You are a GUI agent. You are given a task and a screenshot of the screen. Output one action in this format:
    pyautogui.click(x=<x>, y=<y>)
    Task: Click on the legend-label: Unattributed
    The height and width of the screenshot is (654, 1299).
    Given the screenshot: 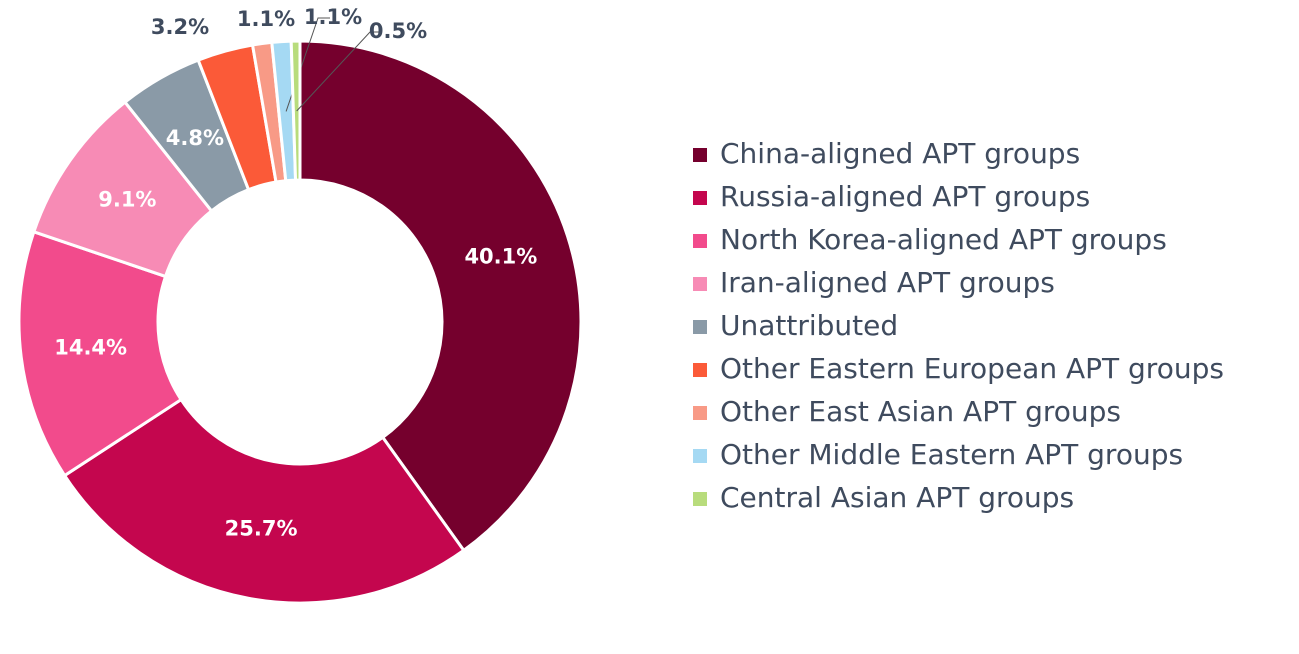 What is the action you would take?
    pyautogui.click(x=809, y=325)
    